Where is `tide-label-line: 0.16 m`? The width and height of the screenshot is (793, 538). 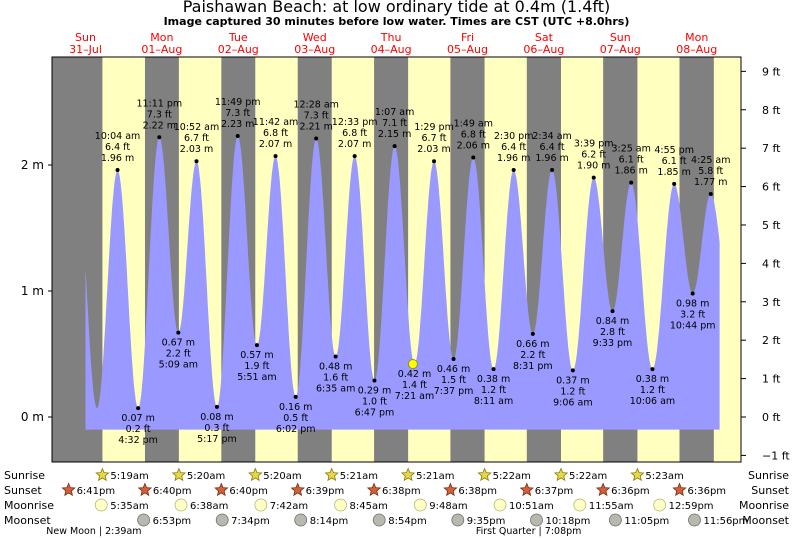 tide-label-line: 0.16 m is located at coordinates (295, 407).